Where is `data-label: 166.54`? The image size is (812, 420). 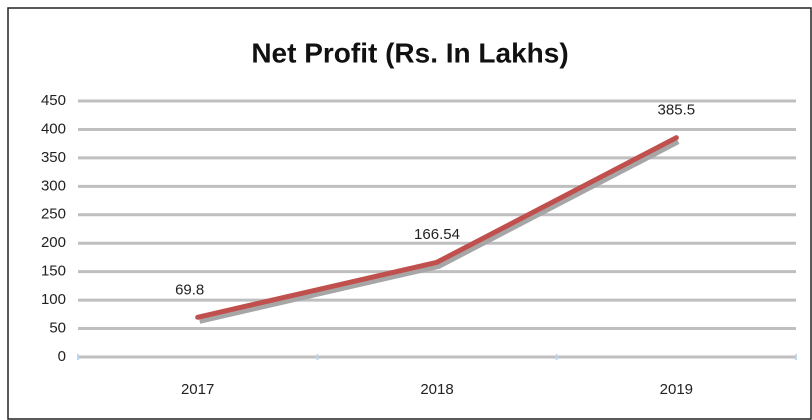
data-label: 166.54 is located at coordinates (437, 234).